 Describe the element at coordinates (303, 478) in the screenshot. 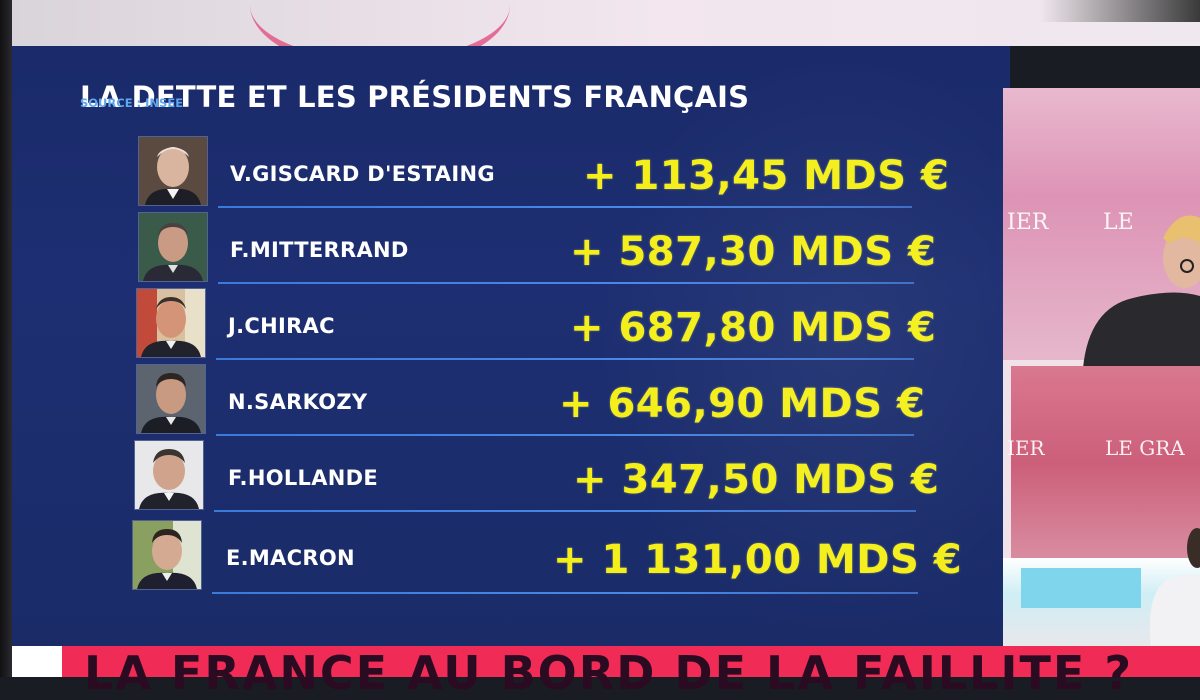

I see `president-name: F.HOLLANDE` at that location.